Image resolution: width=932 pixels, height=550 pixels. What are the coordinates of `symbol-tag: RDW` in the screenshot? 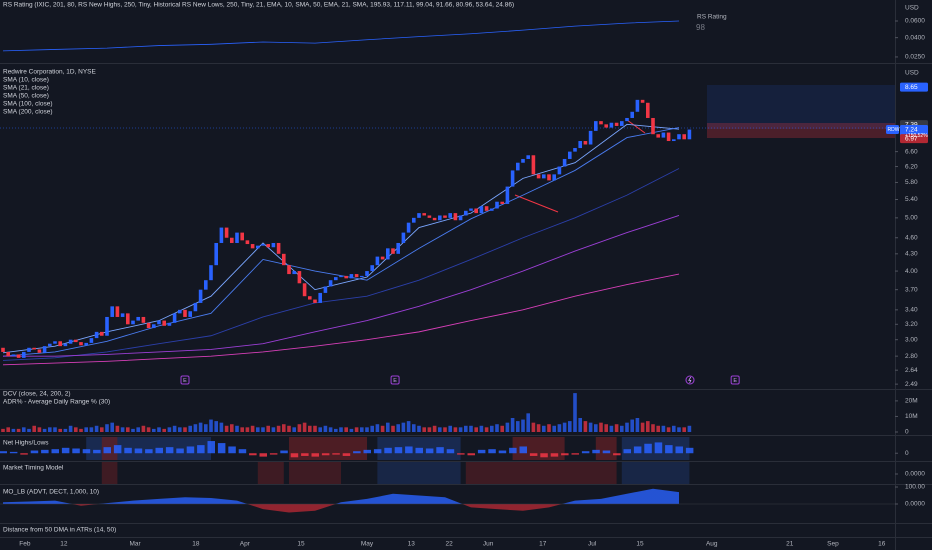 It's located at (894, 130).